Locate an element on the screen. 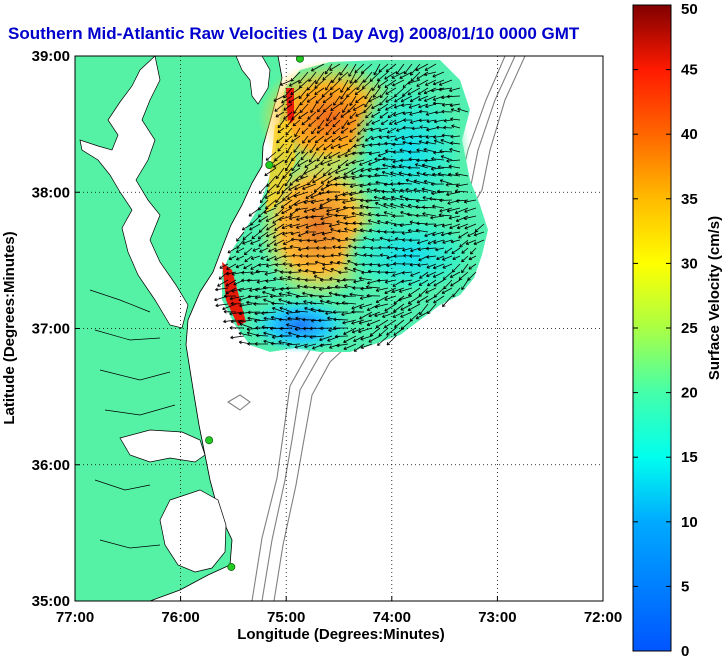 This screenshot has height=659, width=724. colorbar-tick-label: 15 is located at coordinates (689, 457).